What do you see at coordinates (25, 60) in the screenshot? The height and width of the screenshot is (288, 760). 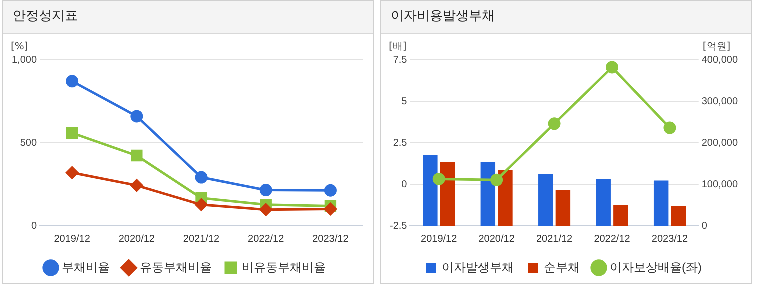 I see `y-tick-label: 1,000` at bounding box center [25, 60].